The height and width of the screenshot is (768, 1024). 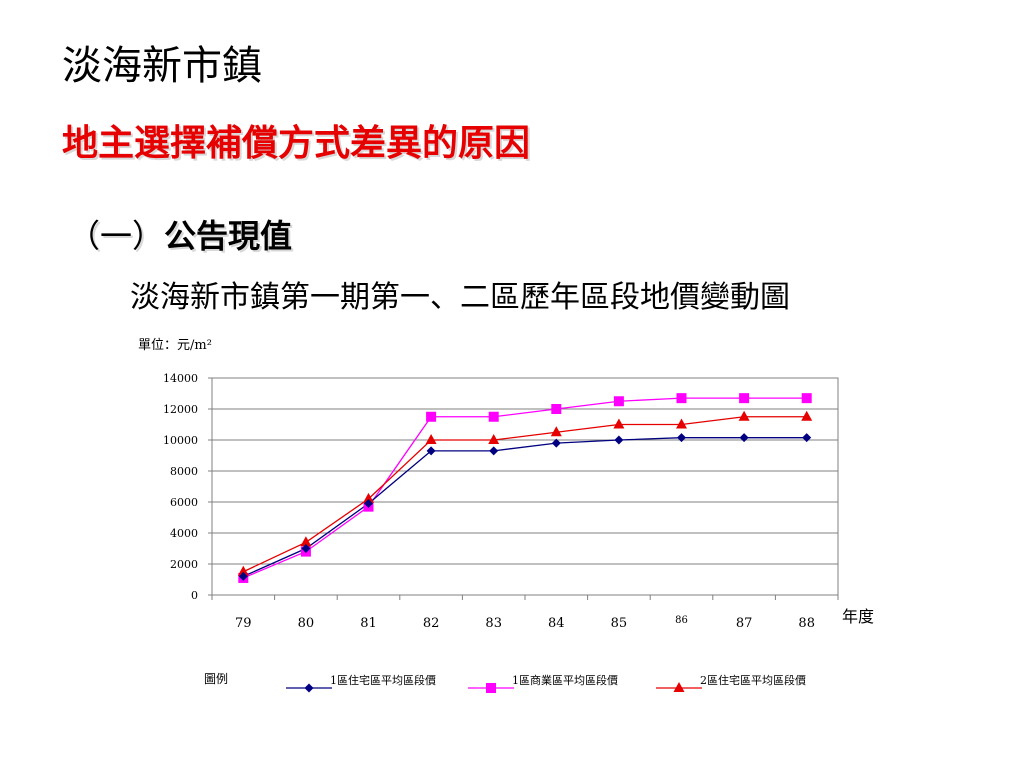 I want to click on x-tick-label: 85, so click(x=619, y=623).